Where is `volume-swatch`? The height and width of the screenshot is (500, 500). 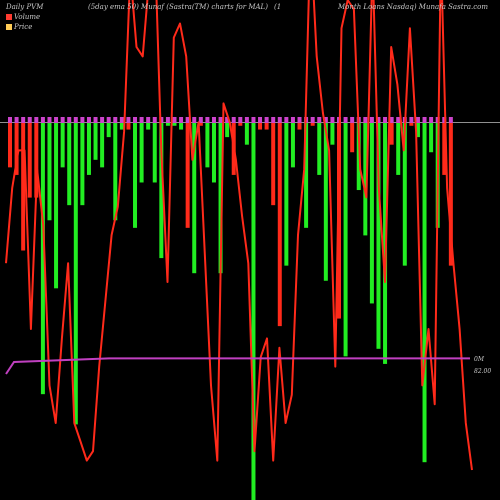
volume-swatch is located at coordinates (9, 17).